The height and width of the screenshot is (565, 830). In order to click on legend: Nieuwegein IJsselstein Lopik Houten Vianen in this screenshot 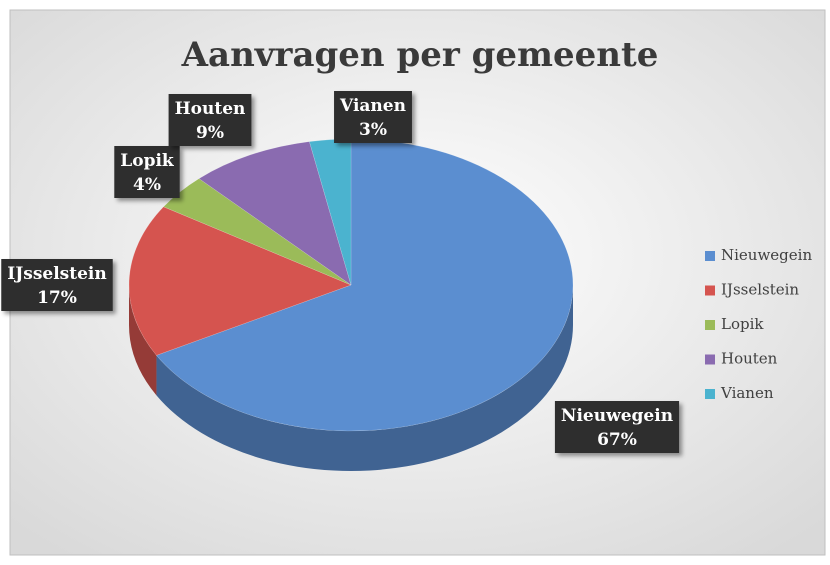, I will do `click(758, 324)`.